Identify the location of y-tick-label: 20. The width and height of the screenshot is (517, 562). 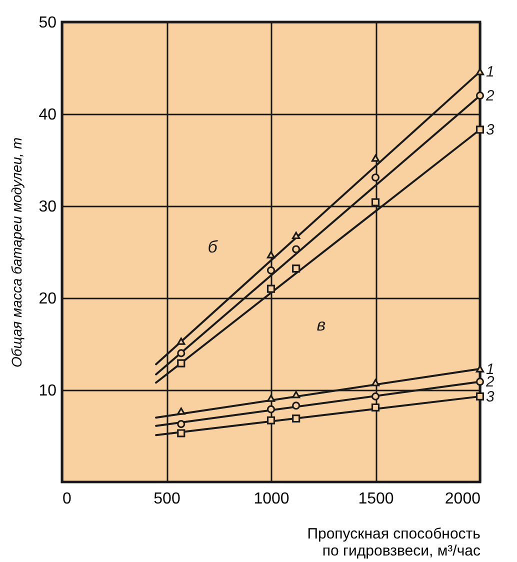
(47, 299).